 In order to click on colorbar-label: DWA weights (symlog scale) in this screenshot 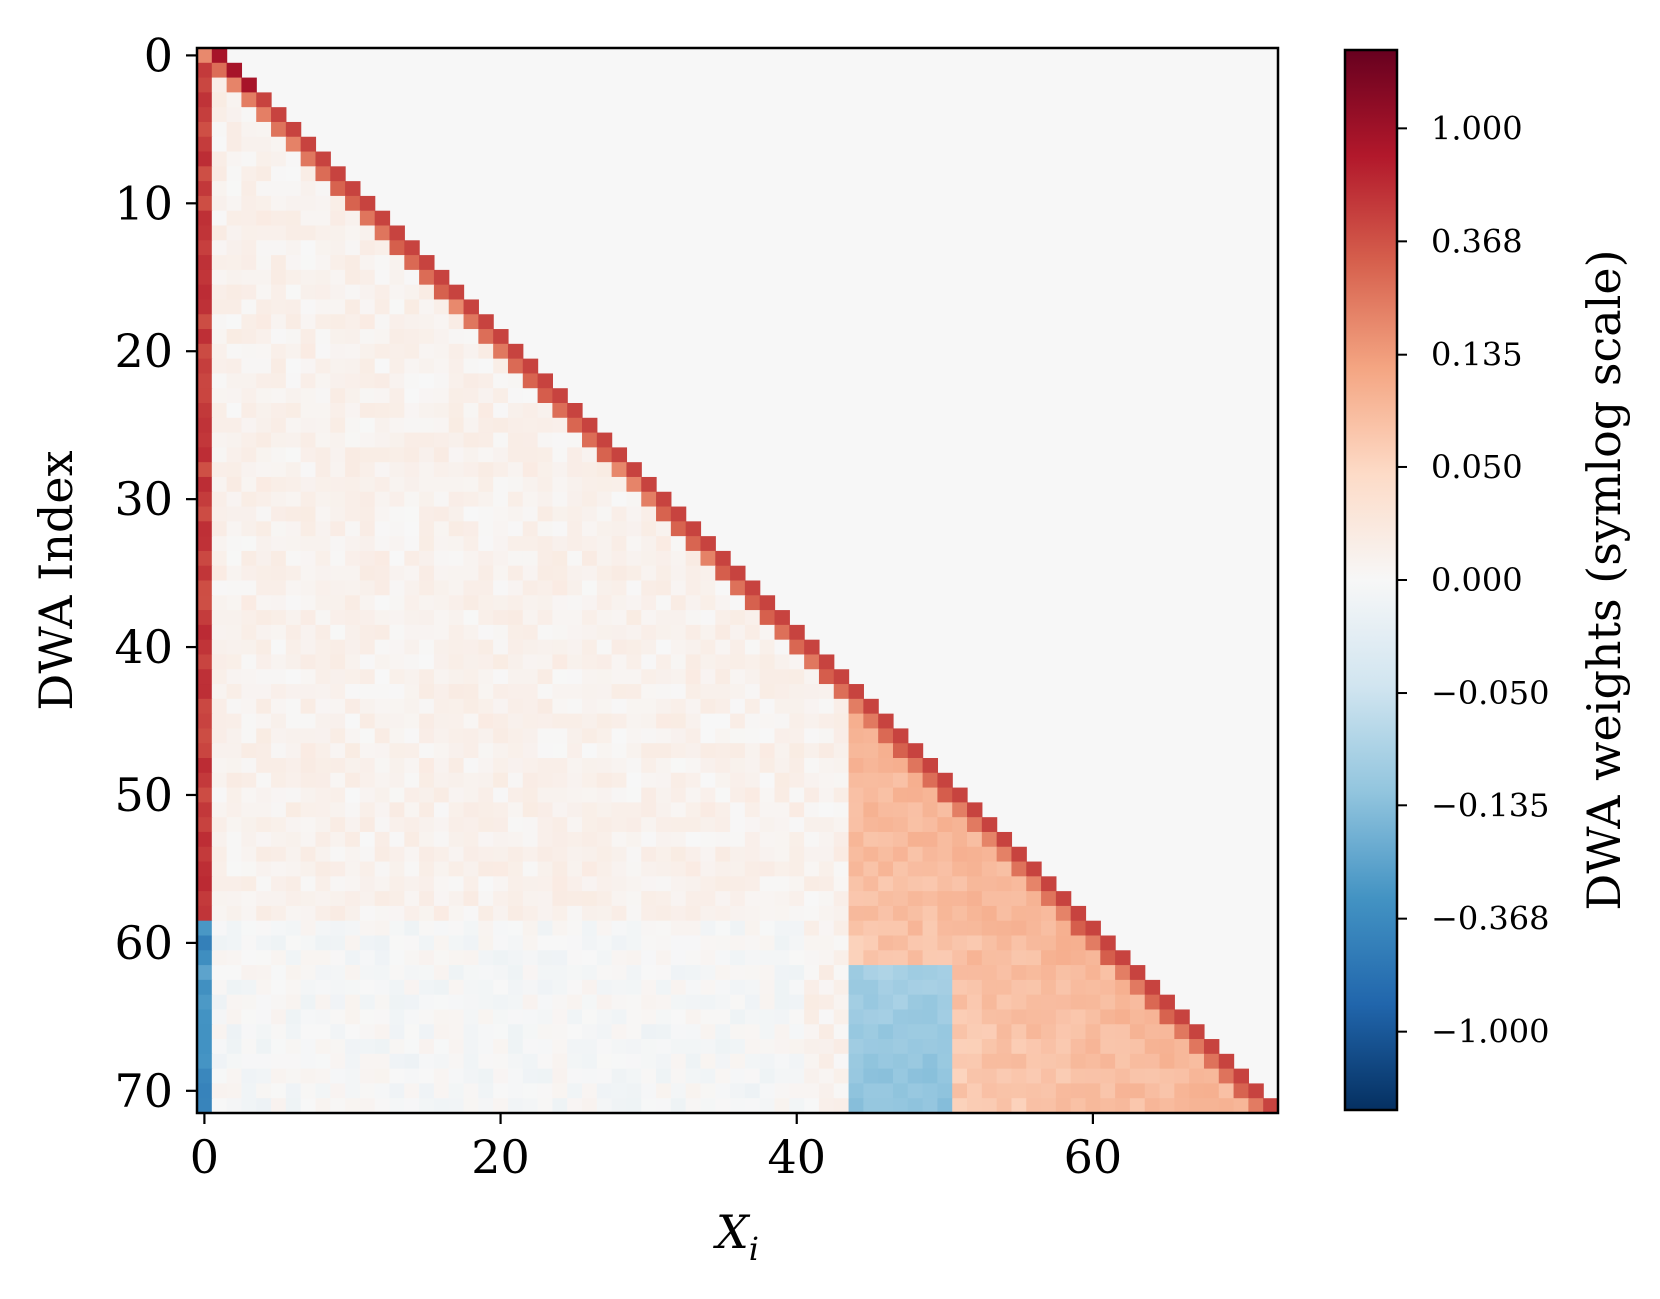, I will do `click(1604, 579)`.